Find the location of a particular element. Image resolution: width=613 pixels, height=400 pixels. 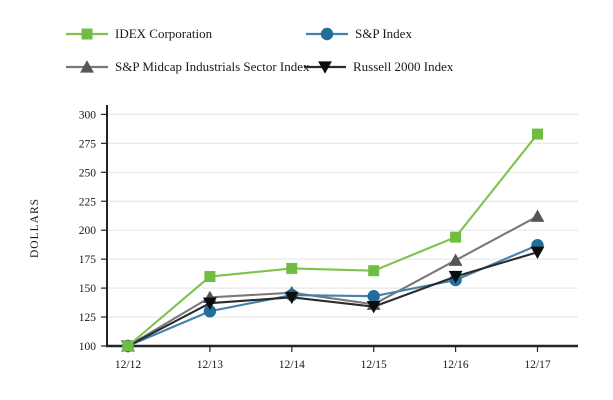

y-tick-label: 250 is located at coordinates (88, 173).